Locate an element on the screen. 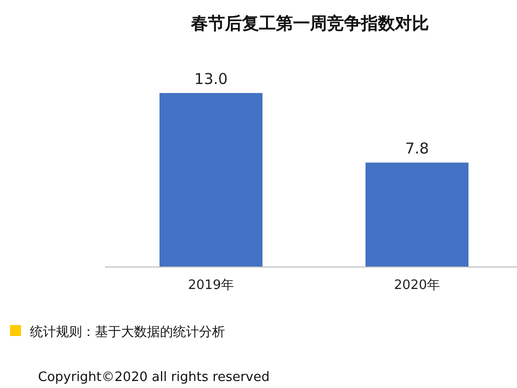 This screenshot has width=517, height=388. chart-title: 春节后复工第一周竞争指数对比 is located at coordinates (309, 24).